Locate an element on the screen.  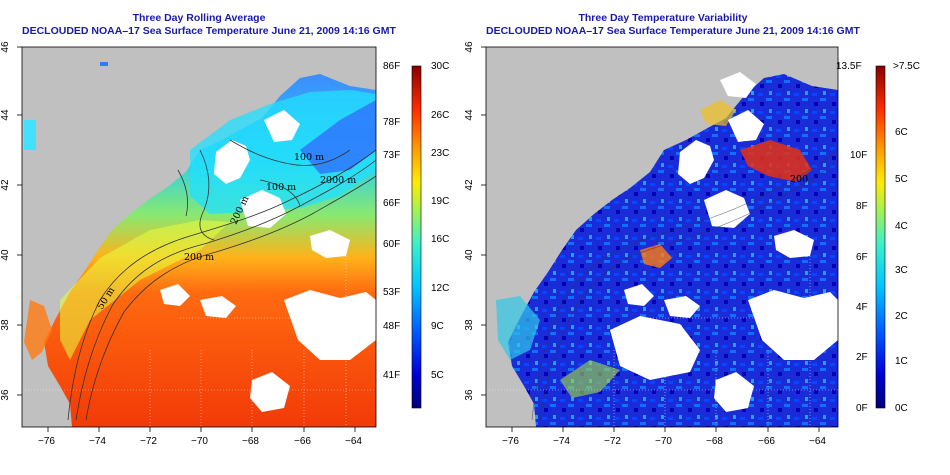
left-cb-f-label: 86F is located at coordinates (392, 66).